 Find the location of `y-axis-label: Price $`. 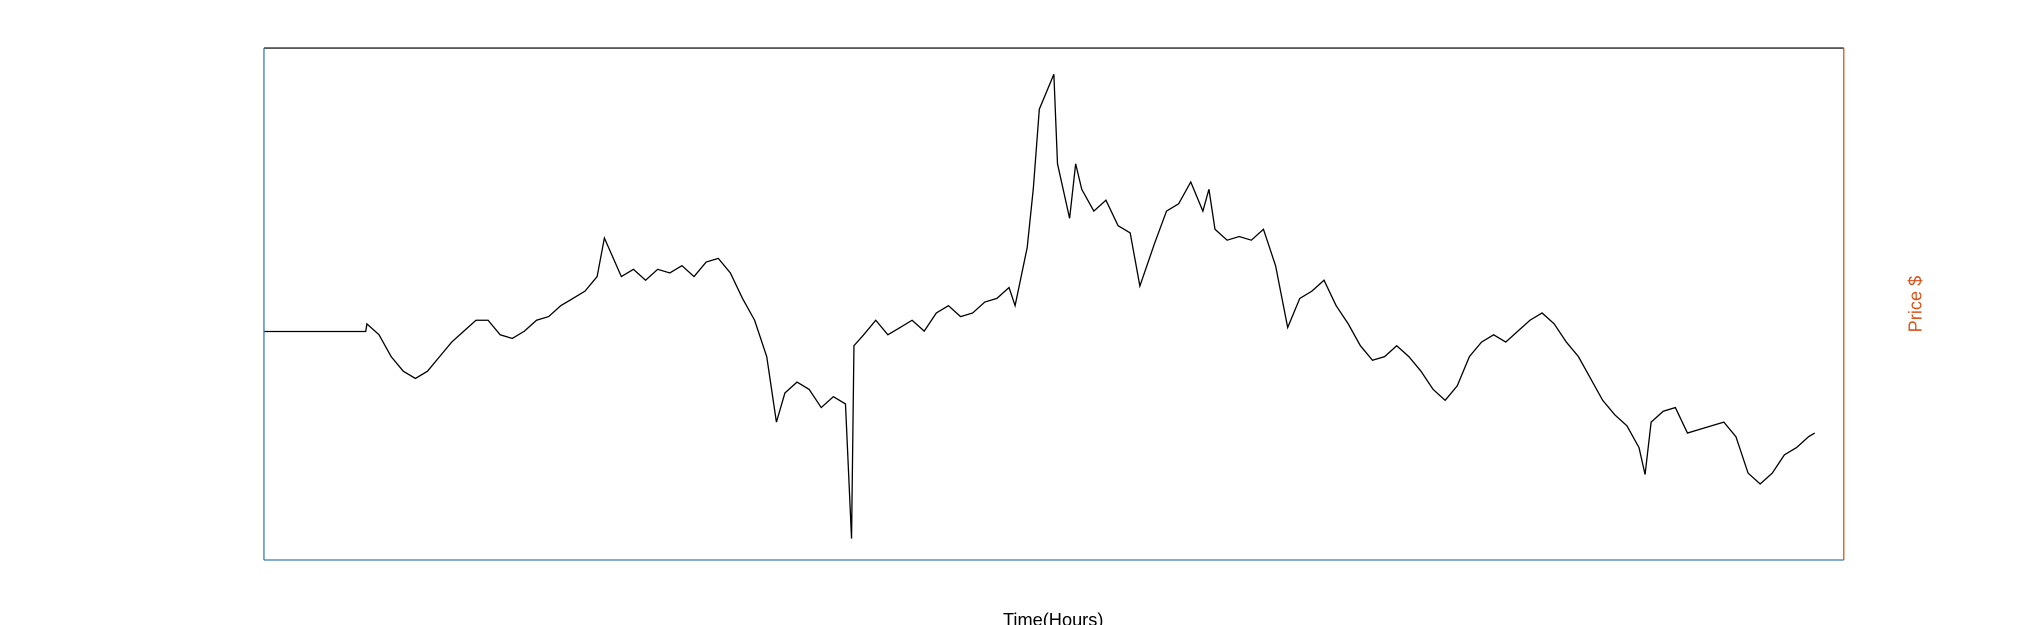

y-axis-label: Price $ is located at coordinates (1915, 304).